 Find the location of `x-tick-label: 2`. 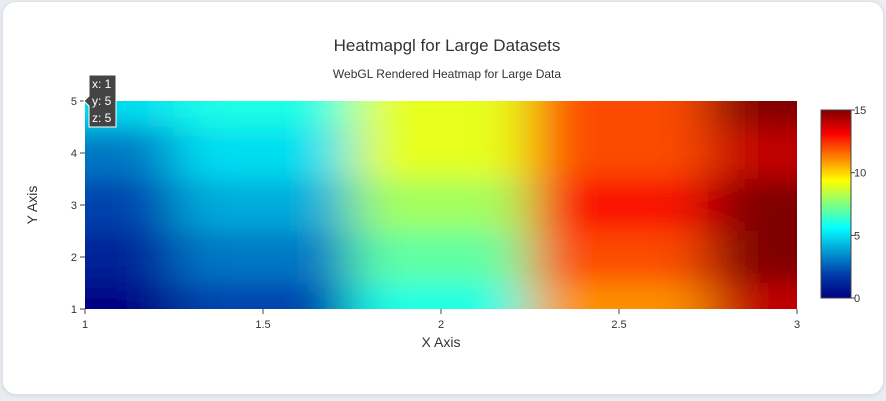

x-tick-label: 2 is located at coordinates (441, 325).